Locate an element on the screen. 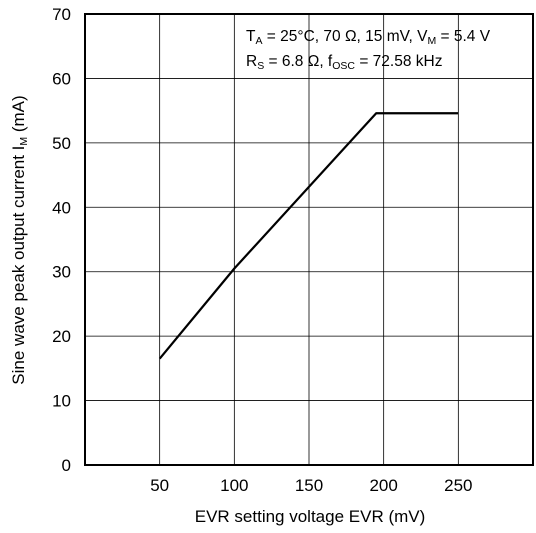 Image resolution: width=536 pixels, height=533 pixels. y-tick-label: 0 is located at coordinates (66, 465).